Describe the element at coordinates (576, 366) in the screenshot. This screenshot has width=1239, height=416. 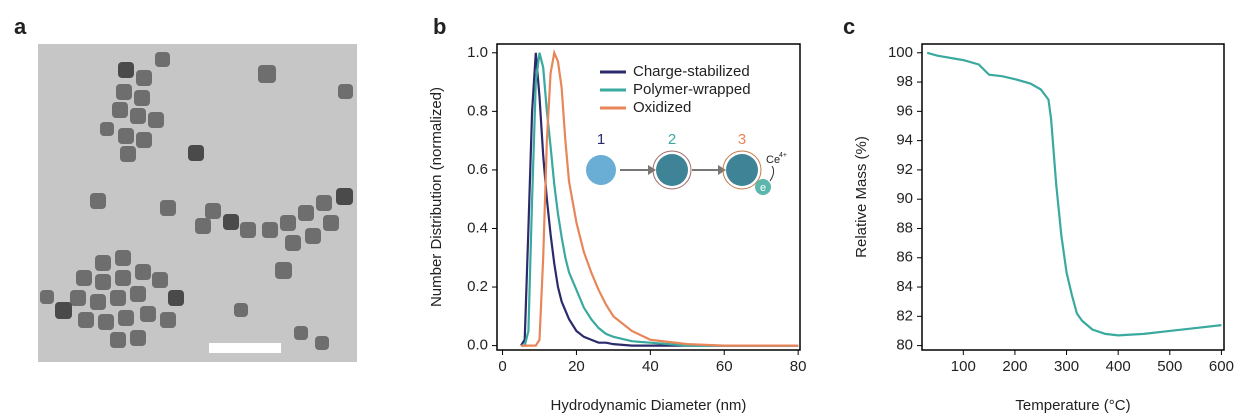
I see `x-tick-label: 20` at that location.